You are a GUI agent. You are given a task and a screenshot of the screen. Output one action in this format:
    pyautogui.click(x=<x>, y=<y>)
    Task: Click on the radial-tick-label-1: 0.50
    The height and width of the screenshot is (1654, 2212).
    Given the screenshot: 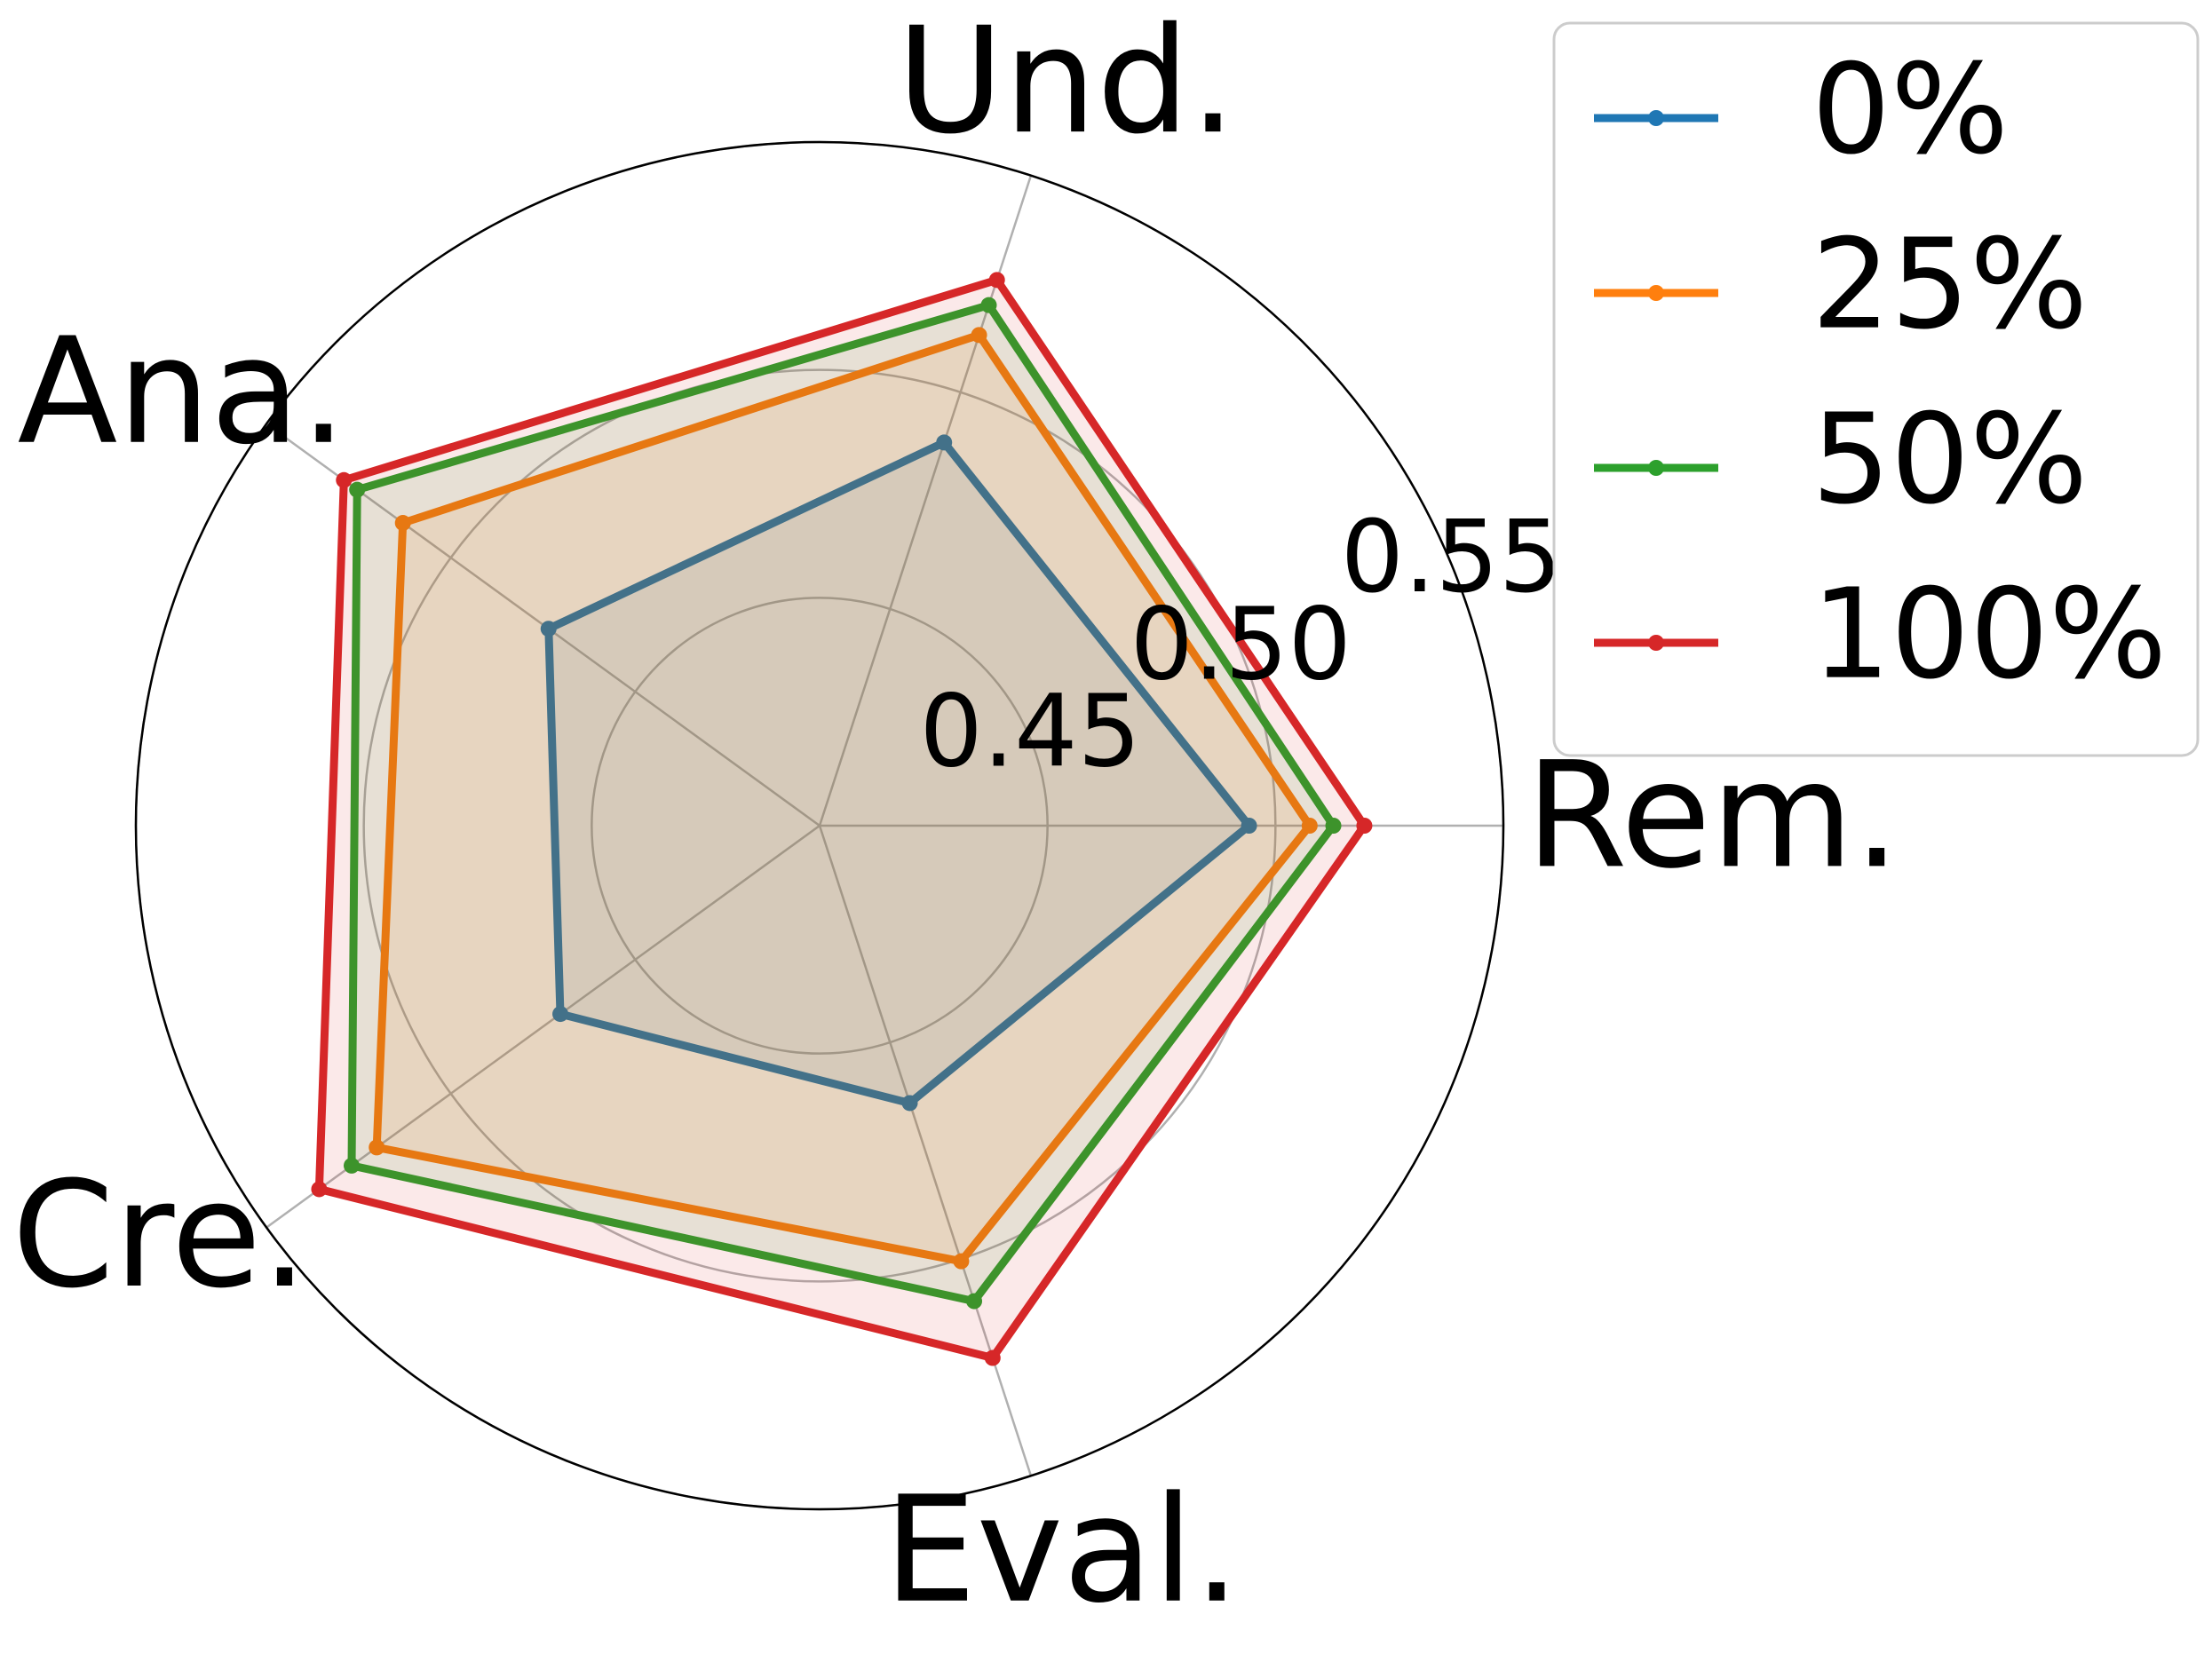 What is the action you would take?
    pyautogui.click(x=1241, y=644)
    